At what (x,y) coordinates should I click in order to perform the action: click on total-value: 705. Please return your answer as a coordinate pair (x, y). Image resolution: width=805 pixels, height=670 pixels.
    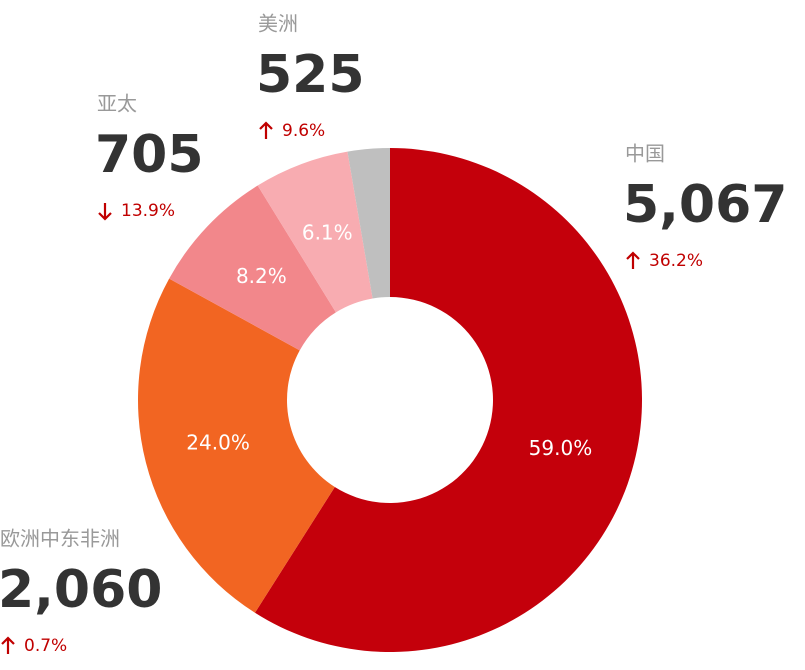
    Looking at the image, I should click on (149, 155).